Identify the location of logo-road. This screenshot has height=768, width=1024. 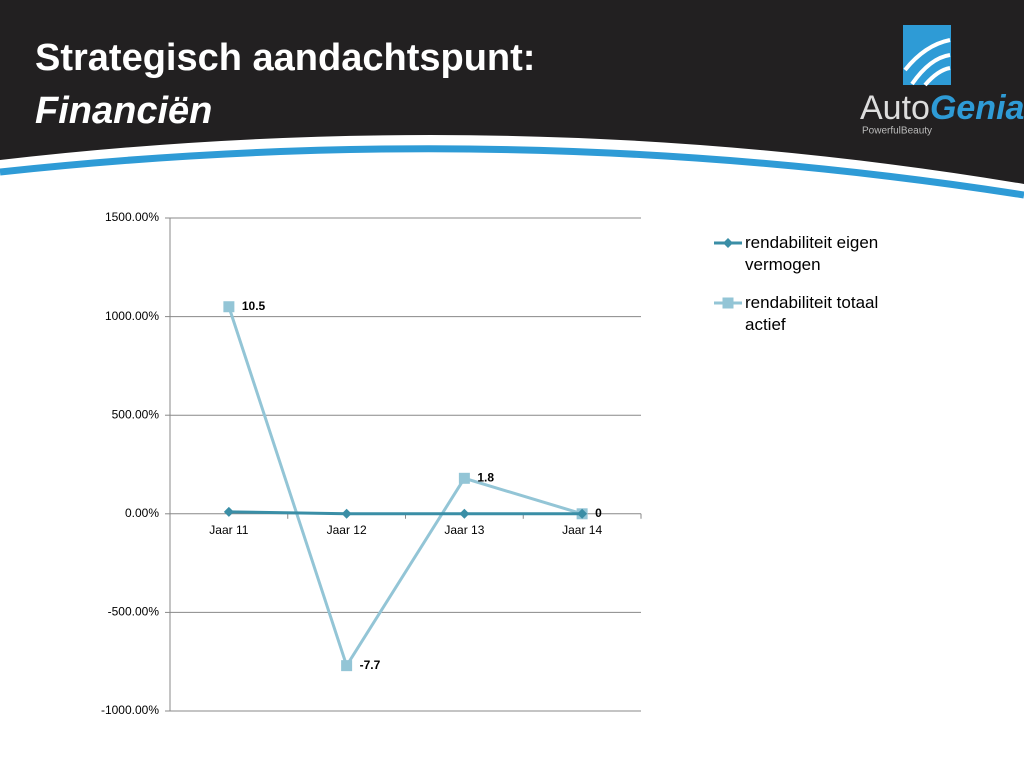
(927, 62).